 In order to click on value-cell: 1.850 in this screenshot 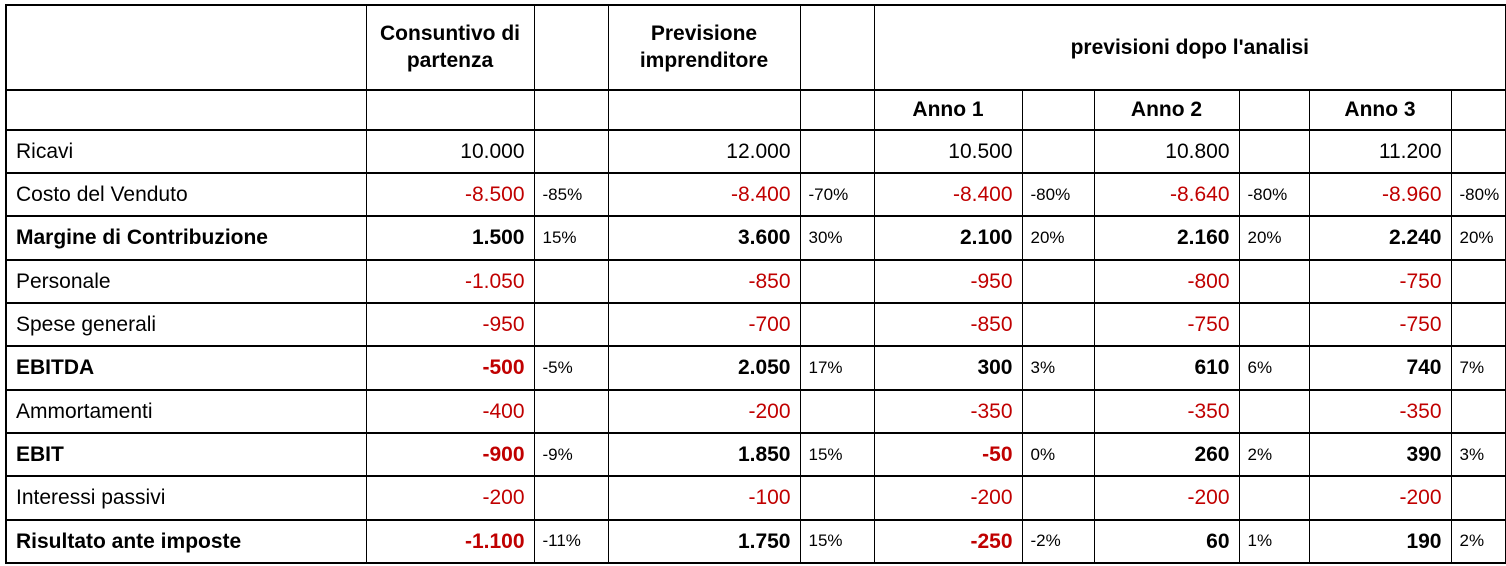, I will do `click(704, 454)`.